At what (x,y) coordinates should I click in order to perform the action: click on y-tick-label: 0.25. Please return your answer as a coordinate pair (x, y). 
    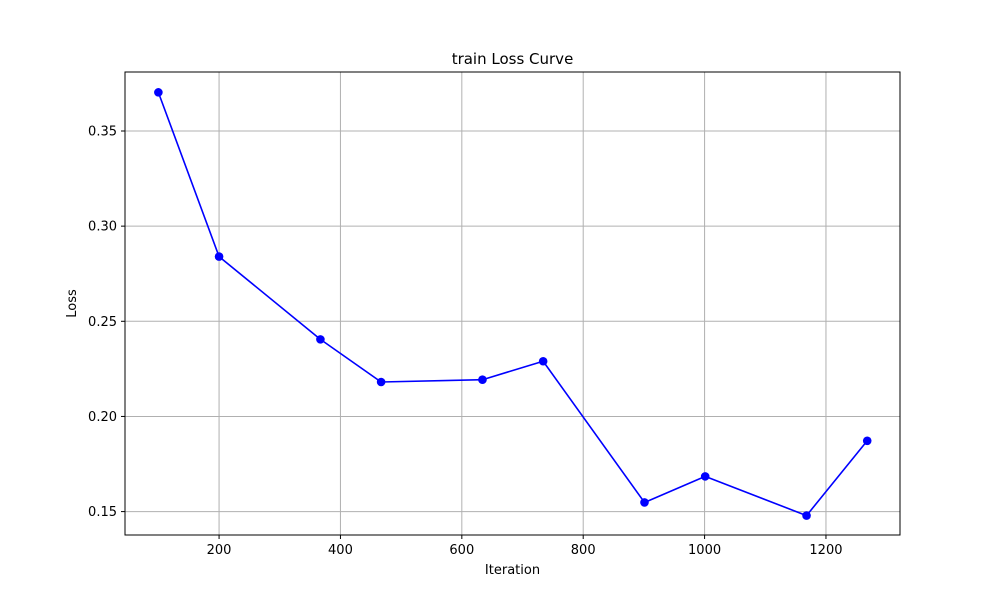
    Looking at the image, I should click on (102, 322).